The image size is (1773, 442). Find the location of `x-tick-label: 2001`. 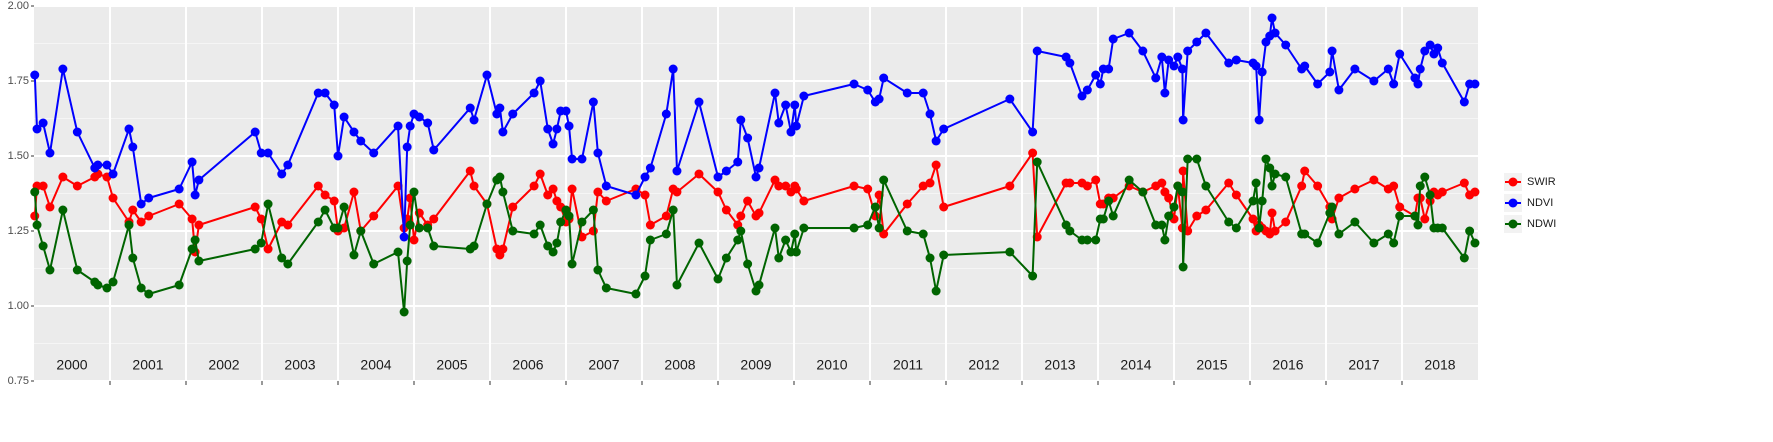

x-tick-label: 2001 is located at coordinates (147, 365).